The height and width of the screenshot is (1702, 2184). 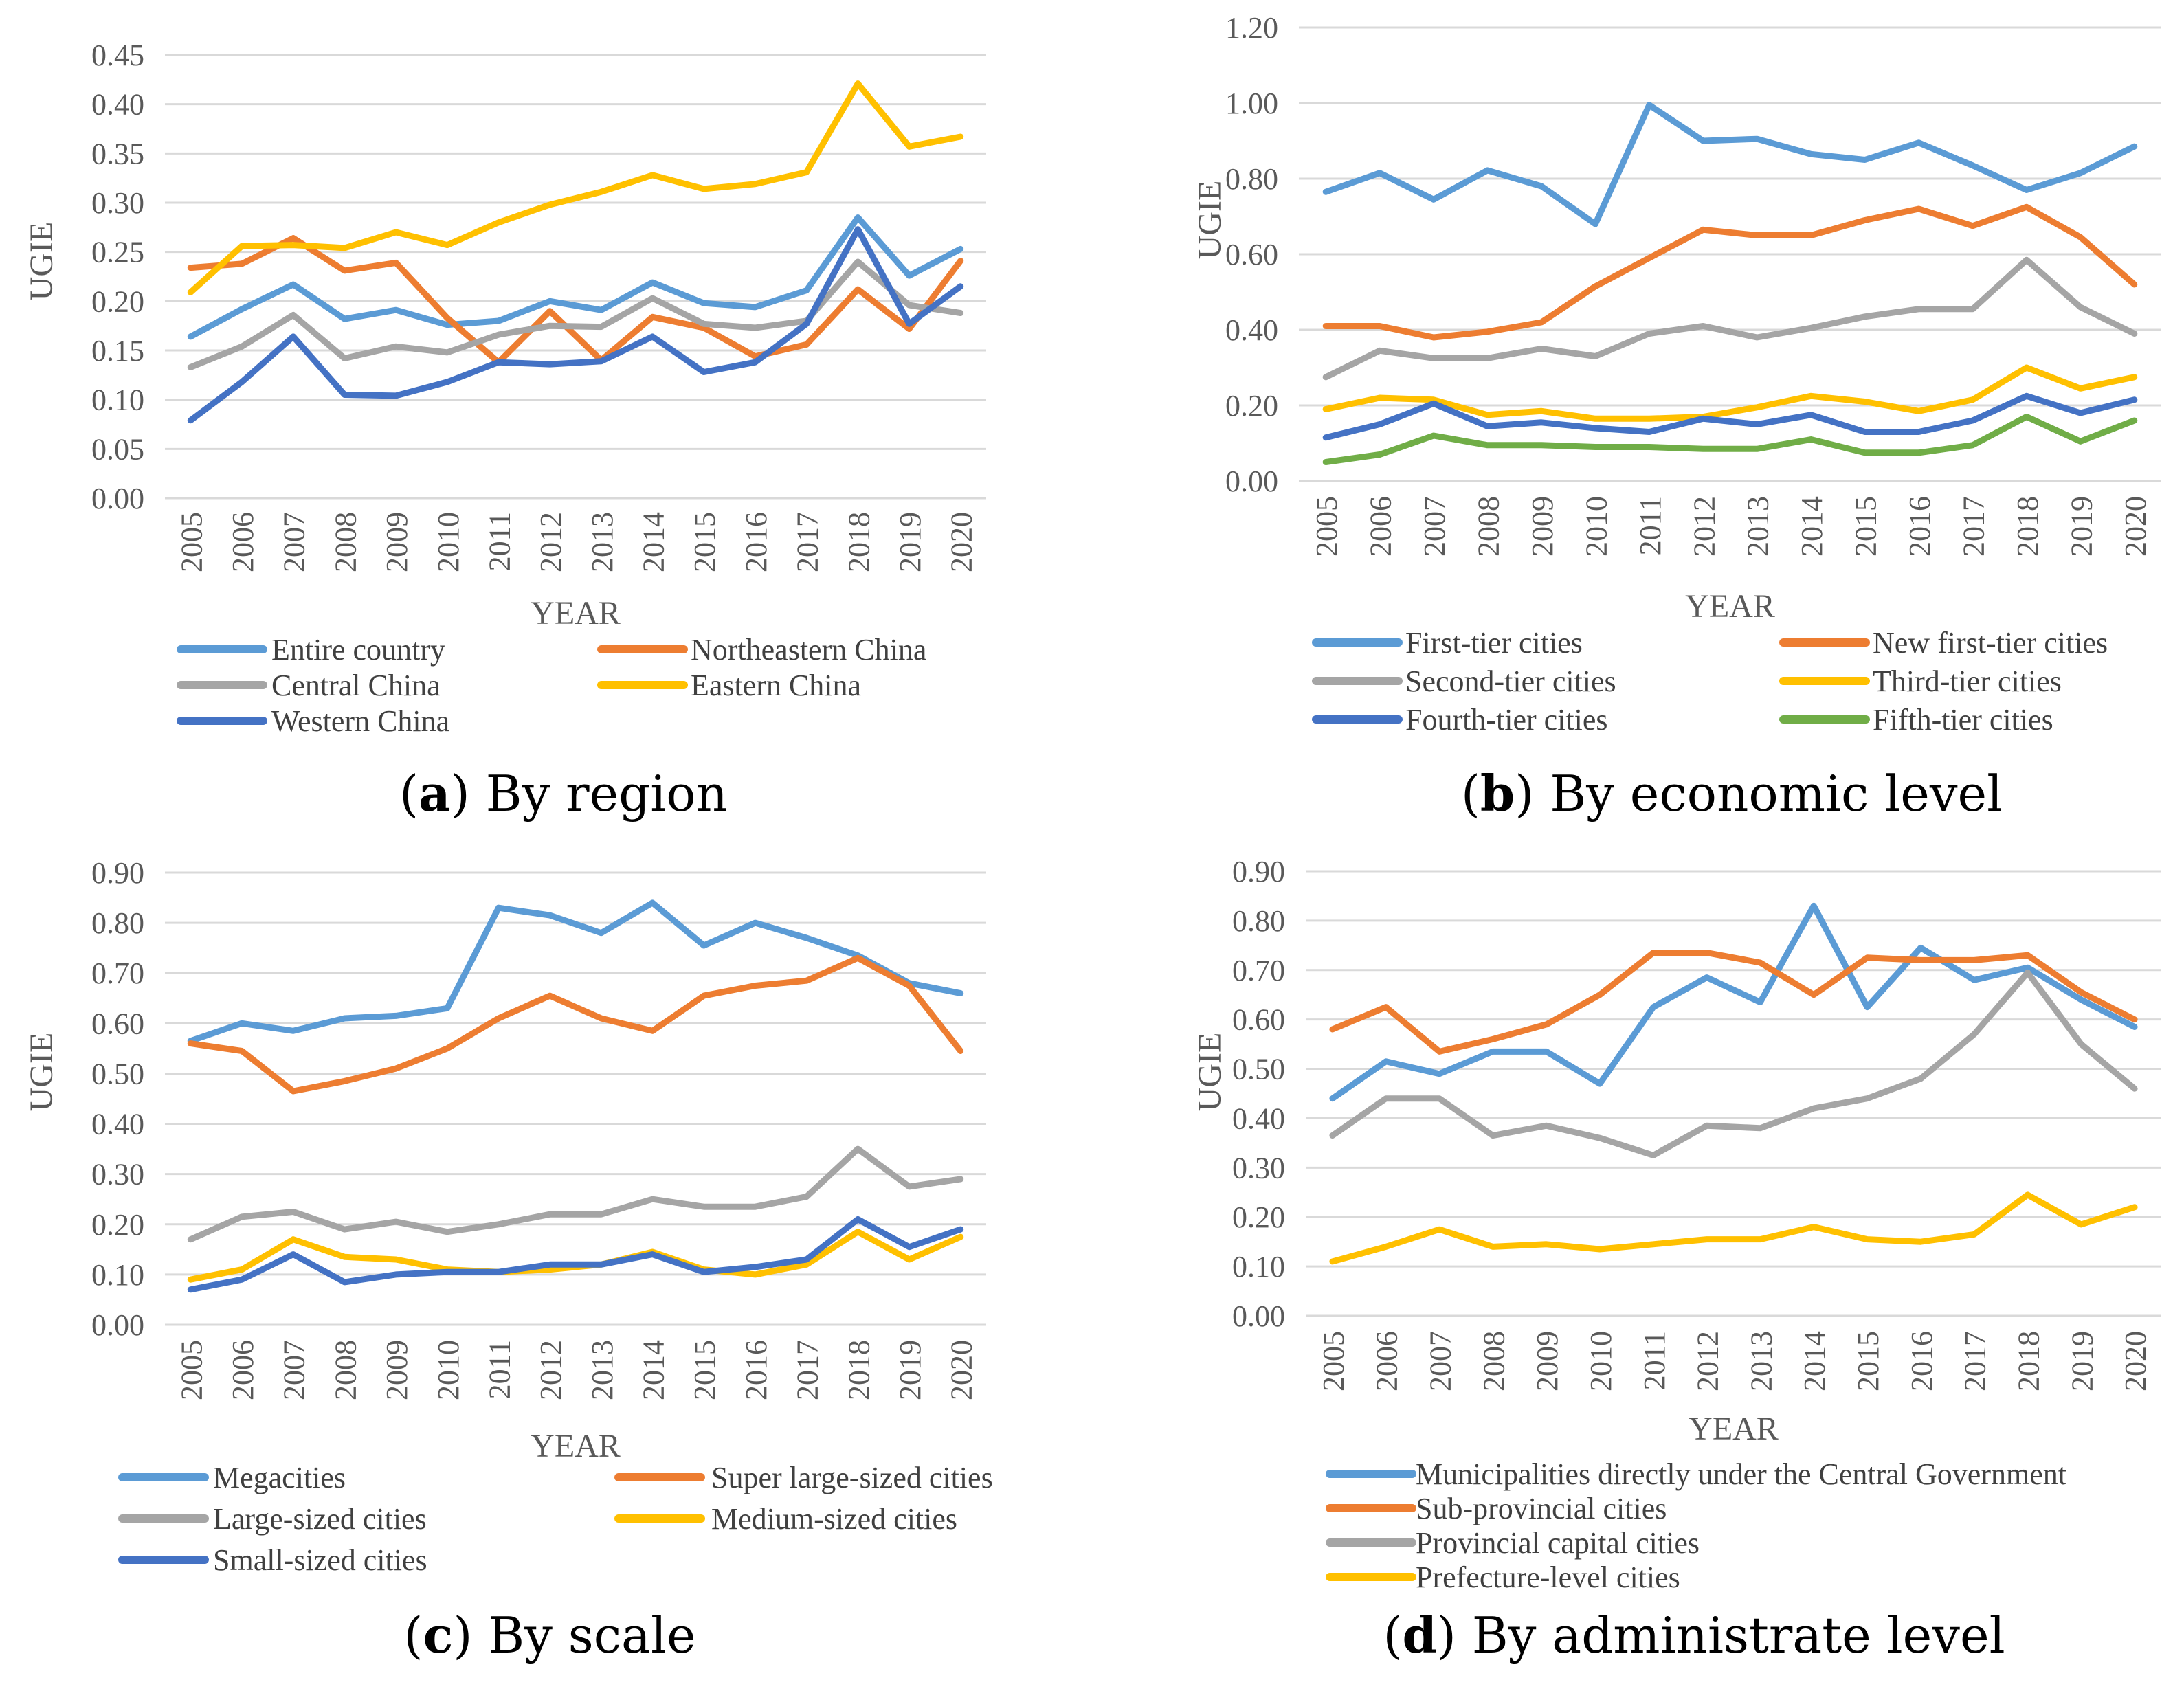 I want to click on series-line-first-tier-cities, so click(x=1730, y=164).